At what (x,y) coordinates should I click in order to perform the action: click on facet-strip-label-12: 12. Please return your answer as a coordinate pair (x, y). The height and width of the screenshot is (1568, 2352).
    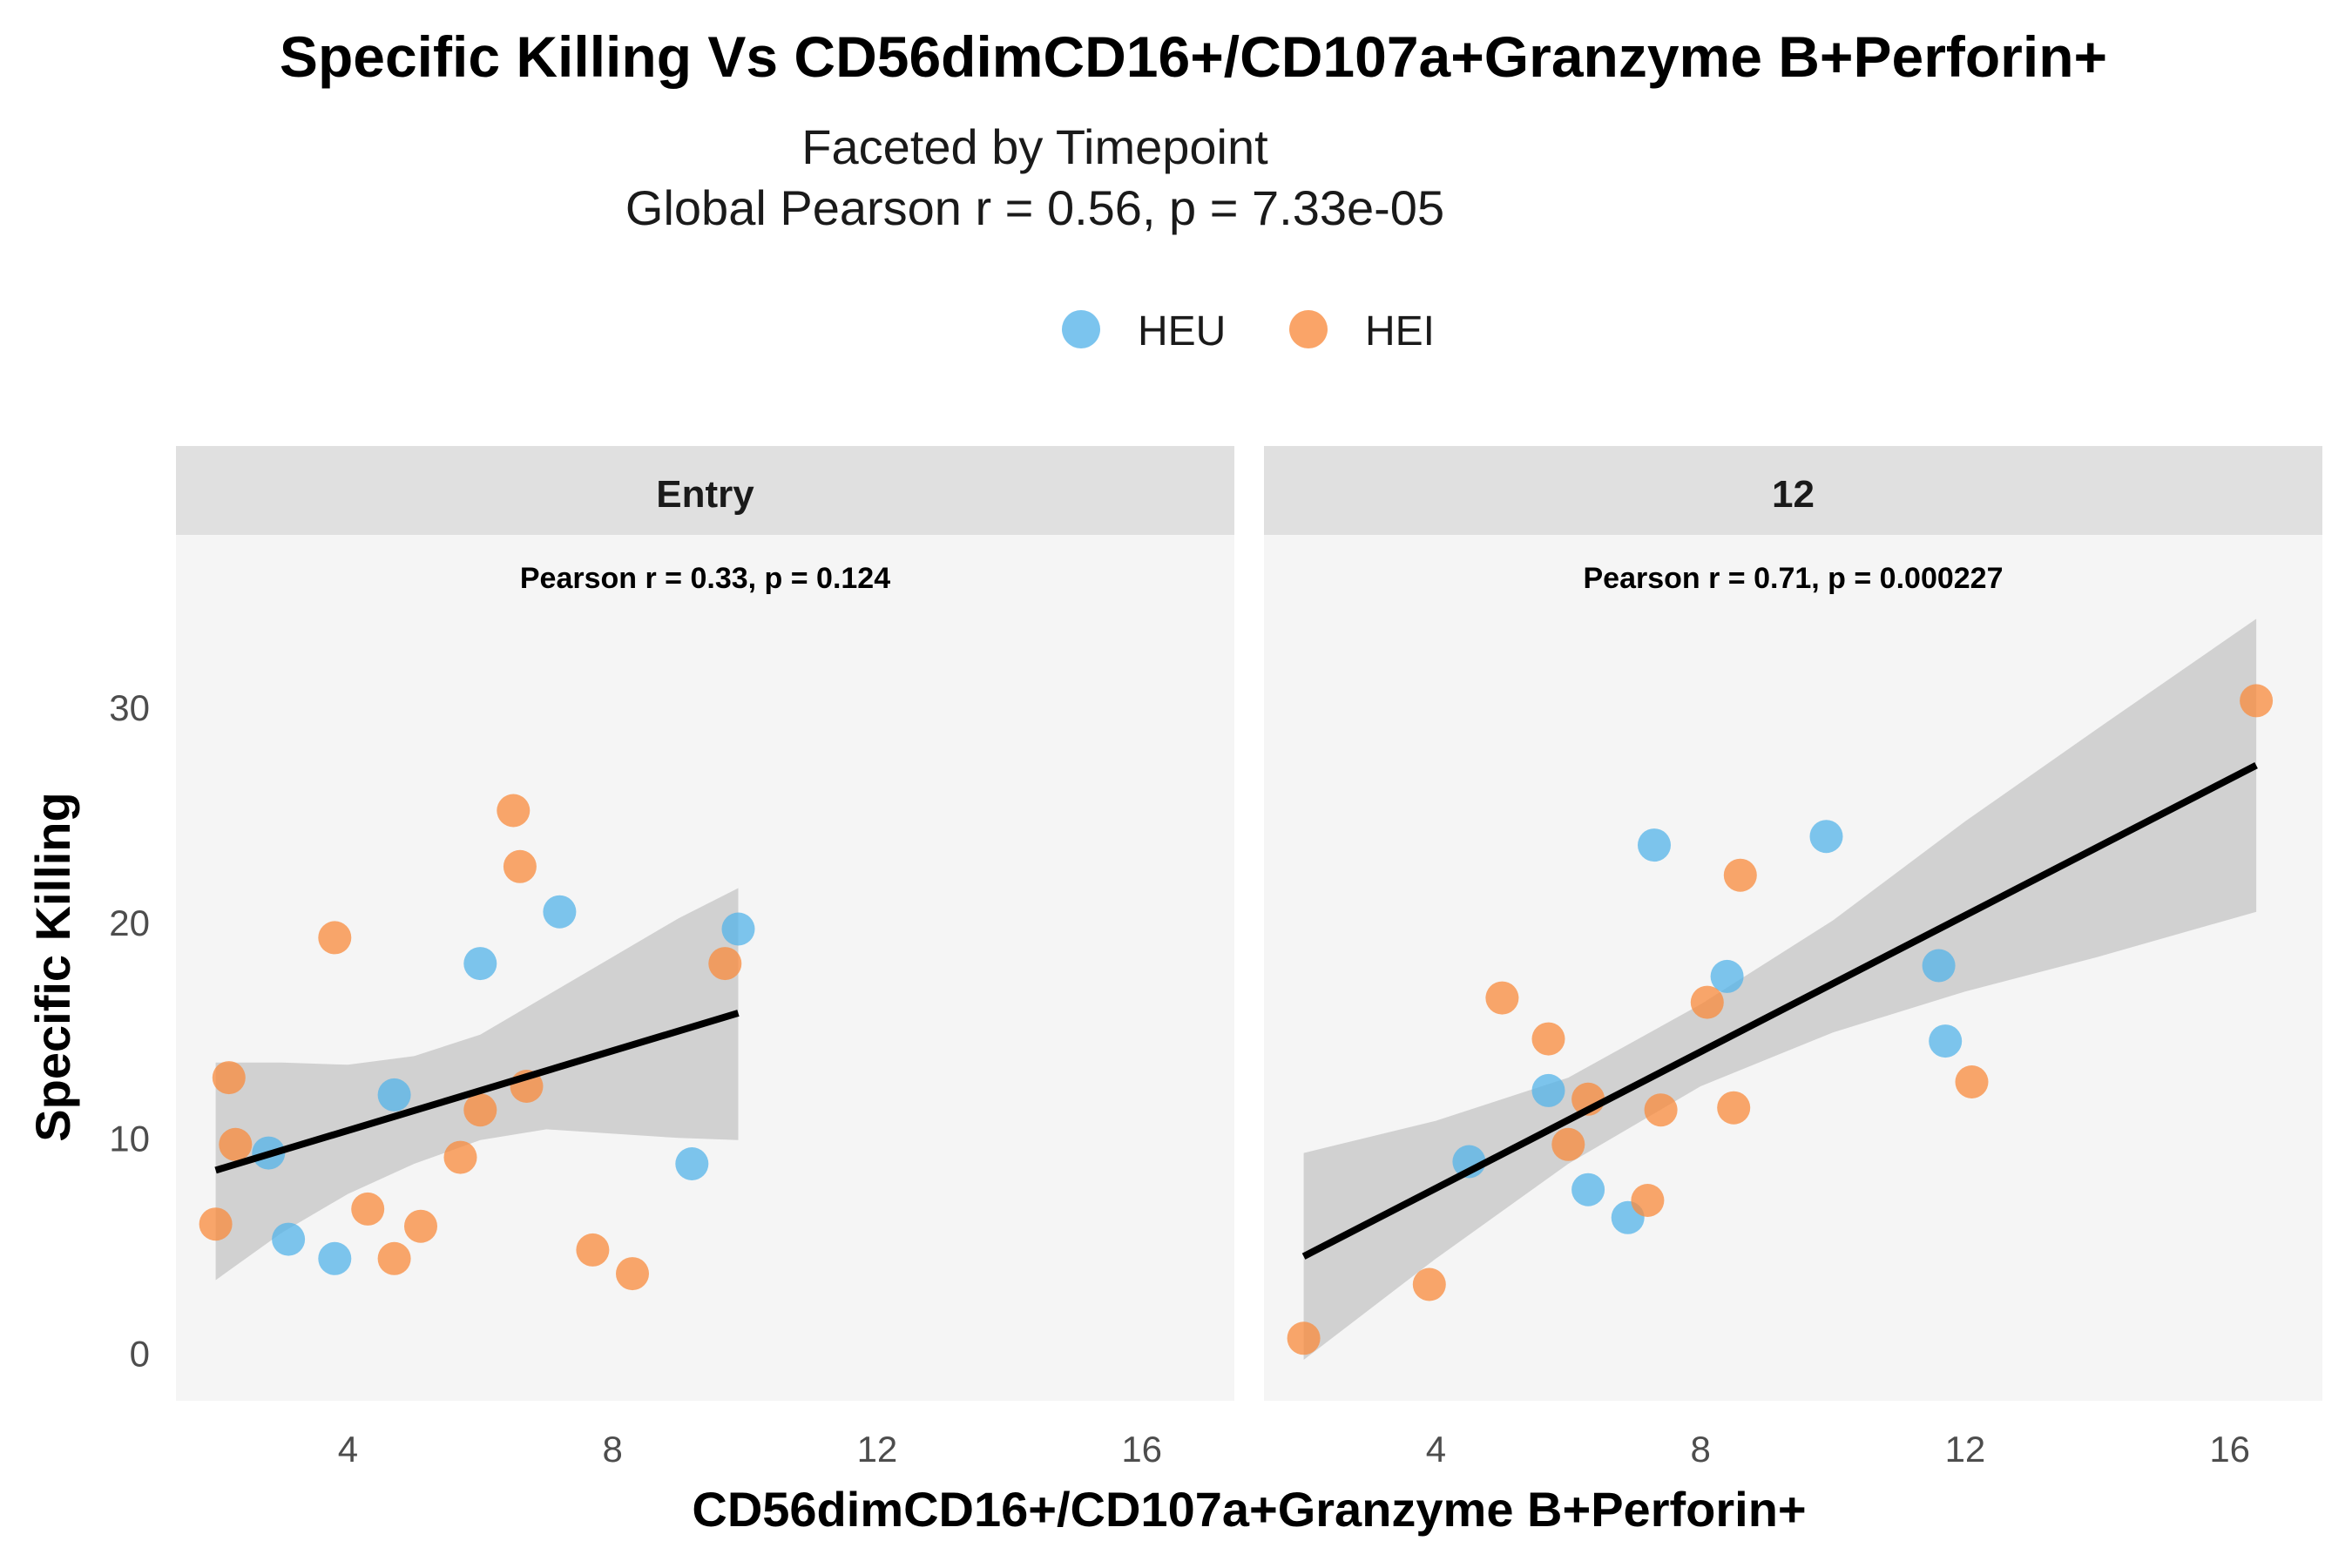
    Looking at the image, I should click on (1794, 495).